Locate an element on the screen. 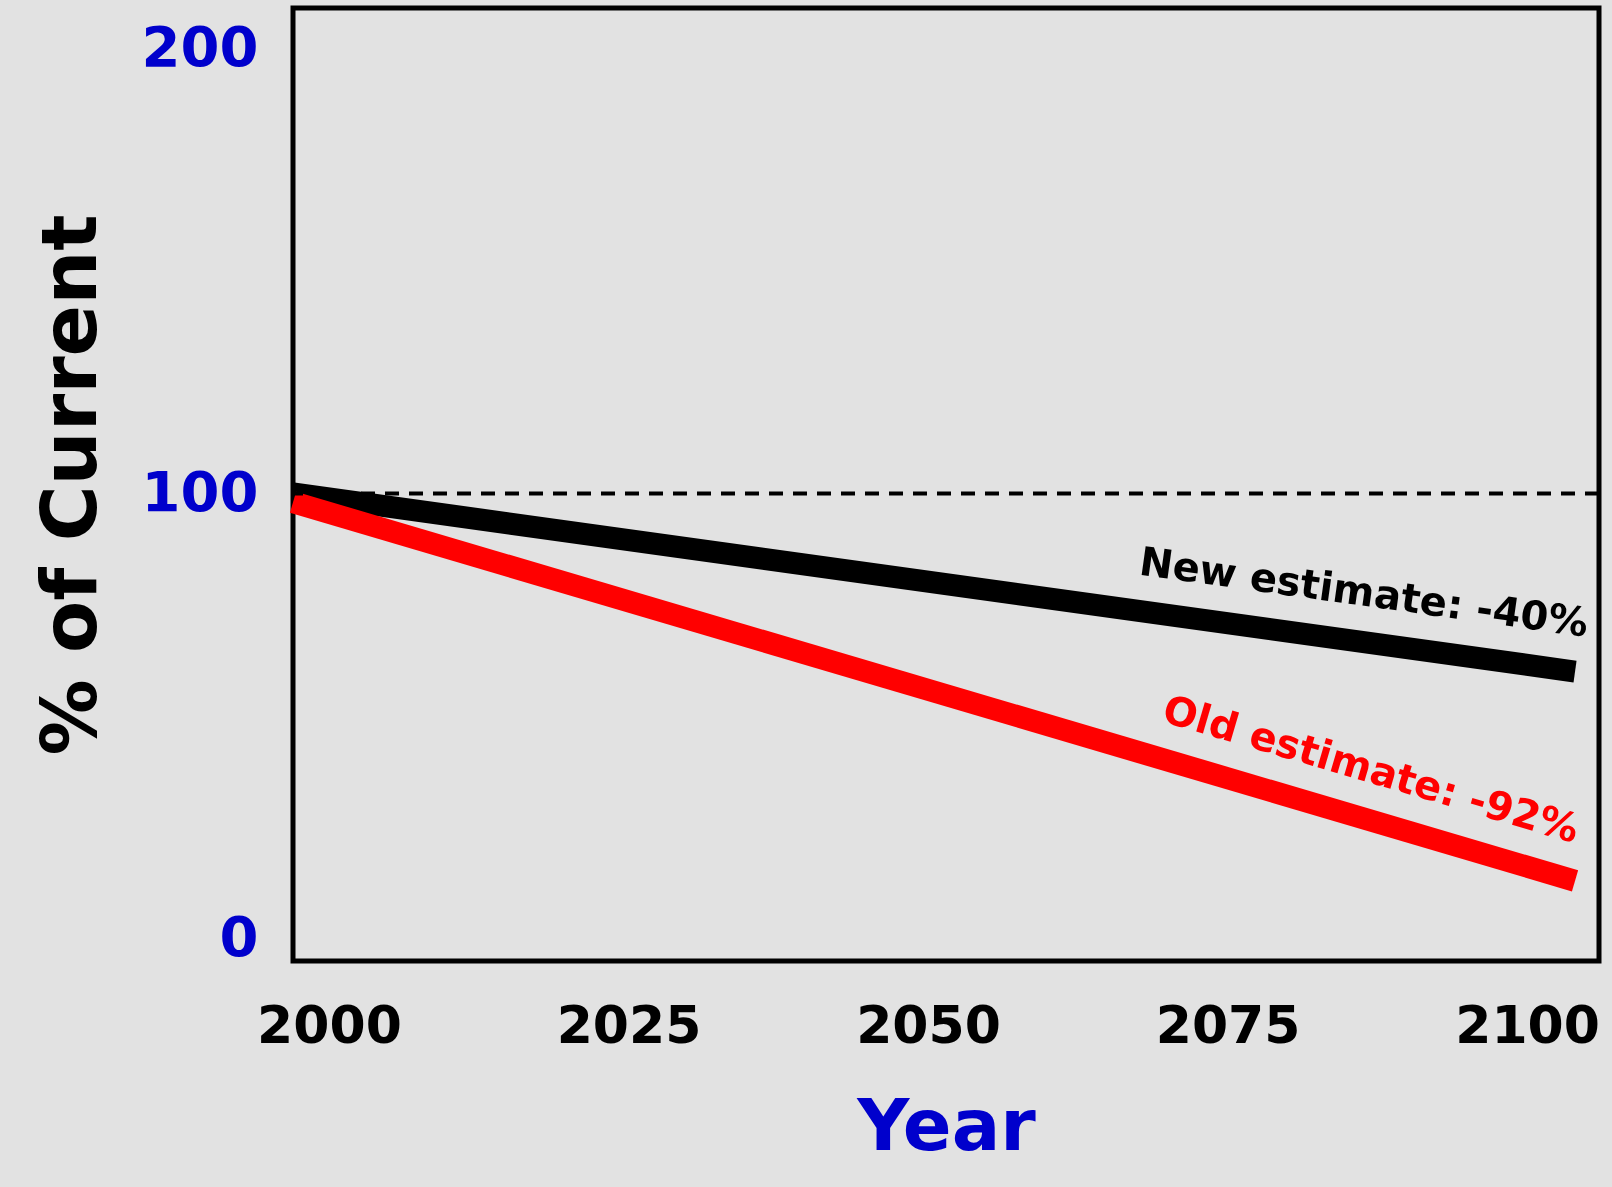 This screenshot has width=1612, height=1187. x-tick-label: 2075 is located at coordinates (1228, 1024).